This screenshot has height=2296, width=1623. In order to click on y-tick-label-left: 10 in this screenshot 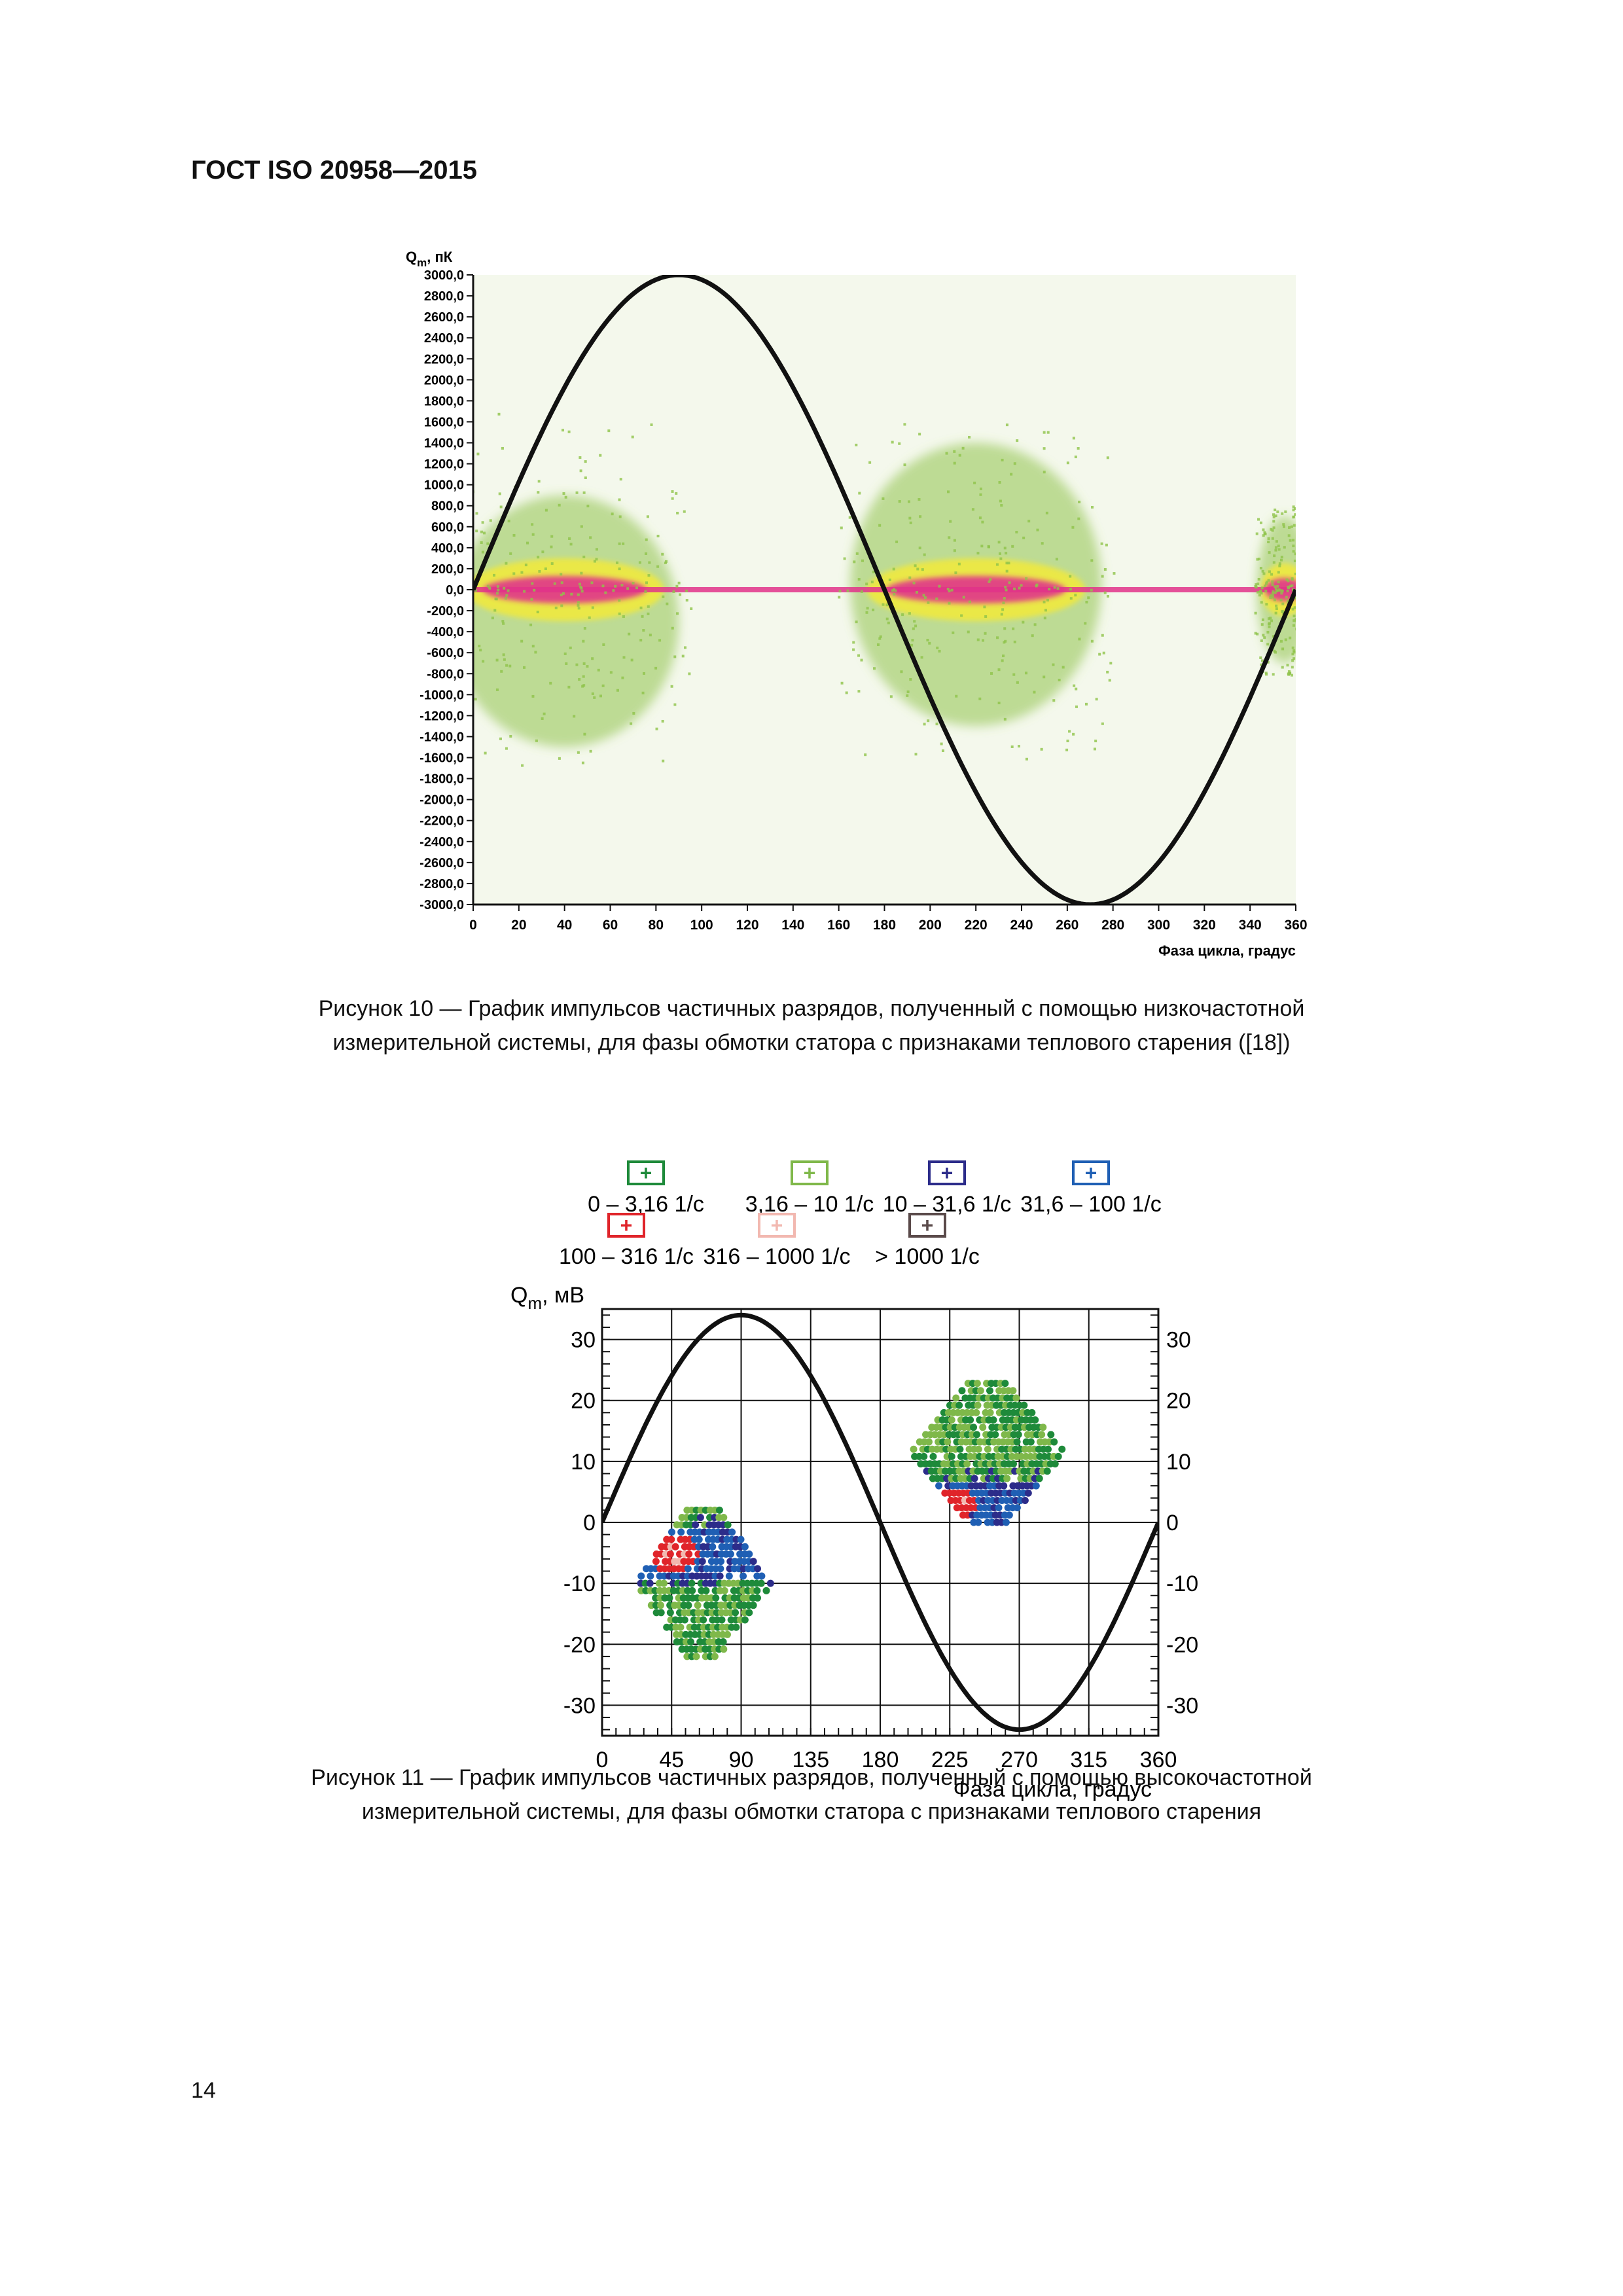, I will do `click(583, 1462)`.